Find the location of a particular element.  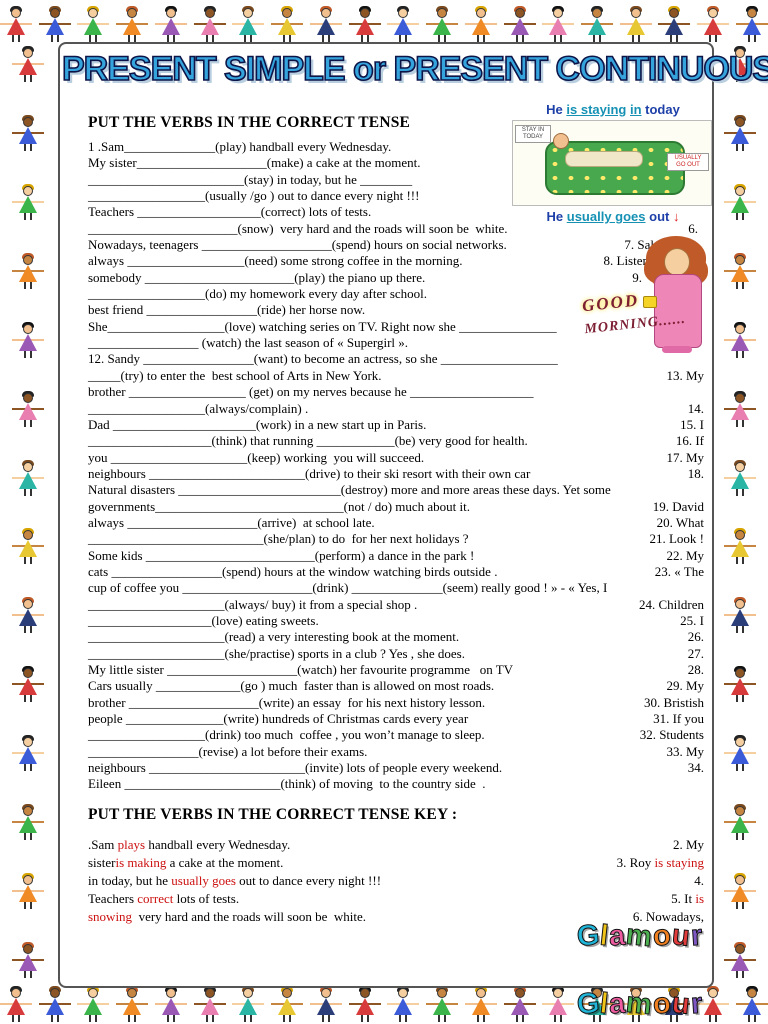

couch-caption-top: He is staying in today is located at coordinates (613, 109).